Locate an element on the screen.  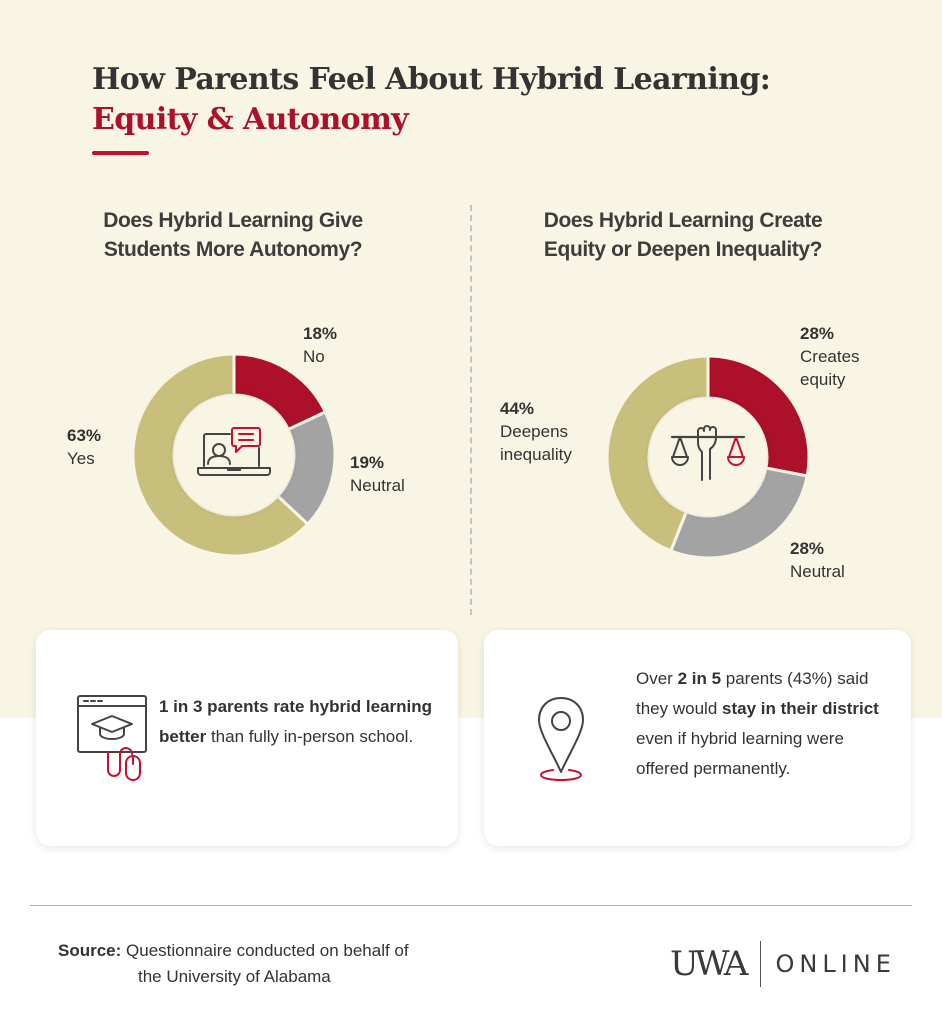
label-creates-equity: 28% Creates equity is located at coordinates (830, 356).